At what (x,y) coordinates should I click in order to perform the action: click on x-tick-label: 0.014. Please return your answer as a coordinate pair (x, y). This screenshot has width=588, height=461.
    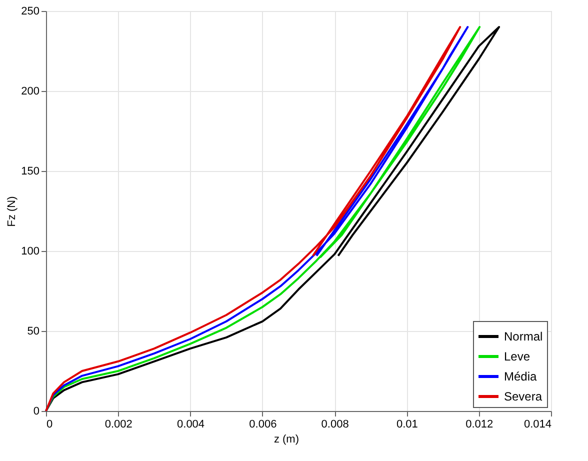
    Looking at the image, I should click on (538, 424).